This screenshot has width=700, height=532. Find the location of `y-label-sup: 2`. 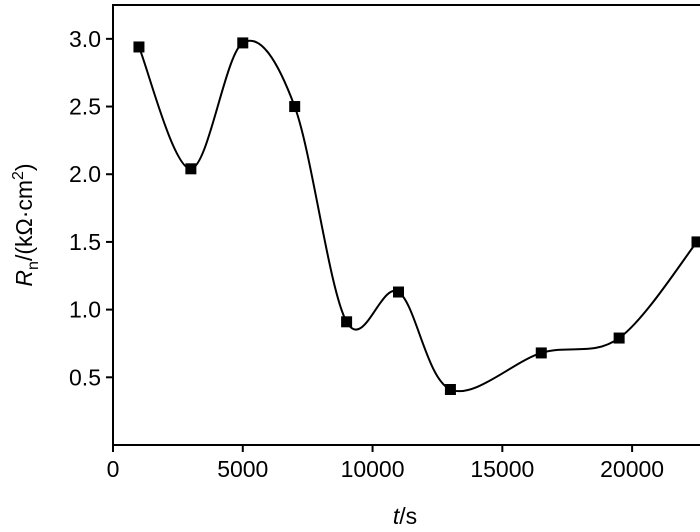

y-label-sup: 2 is located at coordinates (18, 175).